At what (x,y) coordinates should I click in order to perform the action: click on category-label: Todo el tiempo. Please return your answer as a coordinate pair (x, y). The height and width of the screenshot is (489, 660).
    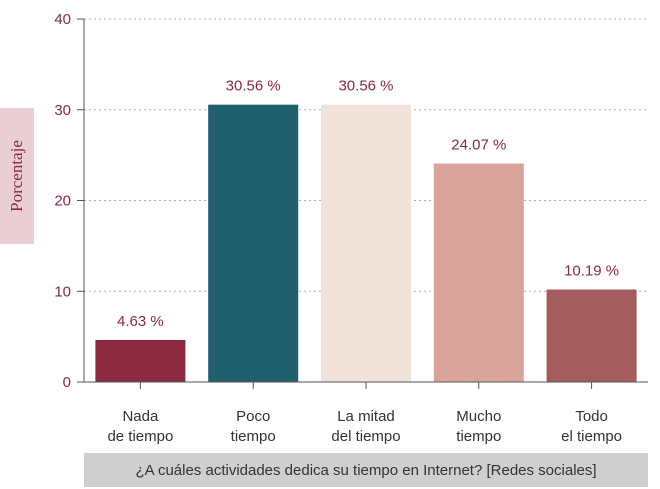
    Looking at the image, I should click on (591, 426).